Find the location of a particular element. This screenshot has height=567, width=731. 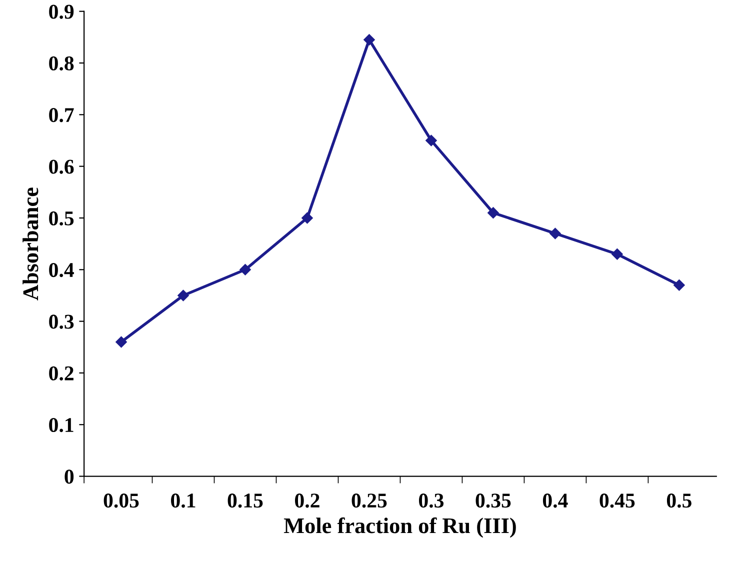

y-tick-label: 0.8 is located at coordinates (61, 63).